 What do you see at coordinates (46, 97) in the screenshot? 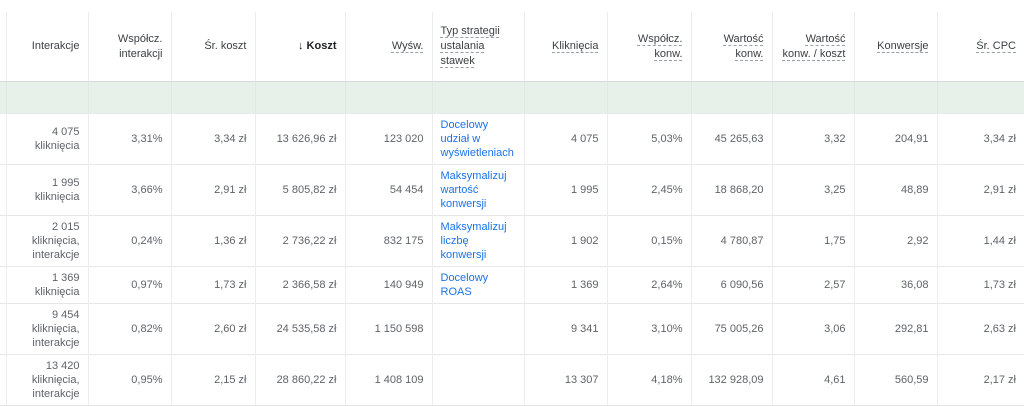
I see `cell-interakcje` at bounding box center [46, 97].